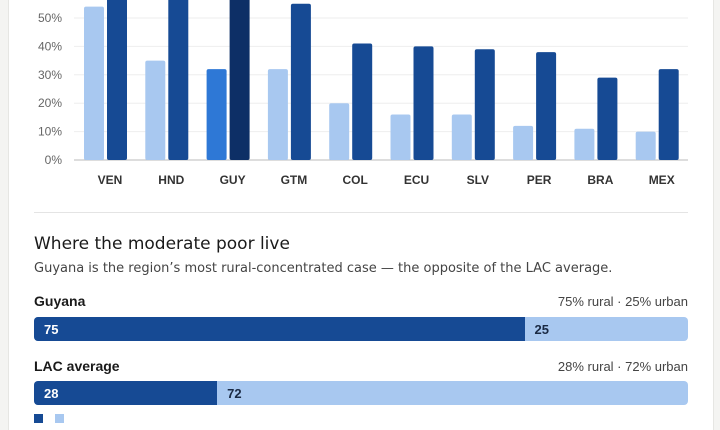  Describe the element at coordinates (645, 145) in the screenshot. I see `bar-MEX-s1` at that location.